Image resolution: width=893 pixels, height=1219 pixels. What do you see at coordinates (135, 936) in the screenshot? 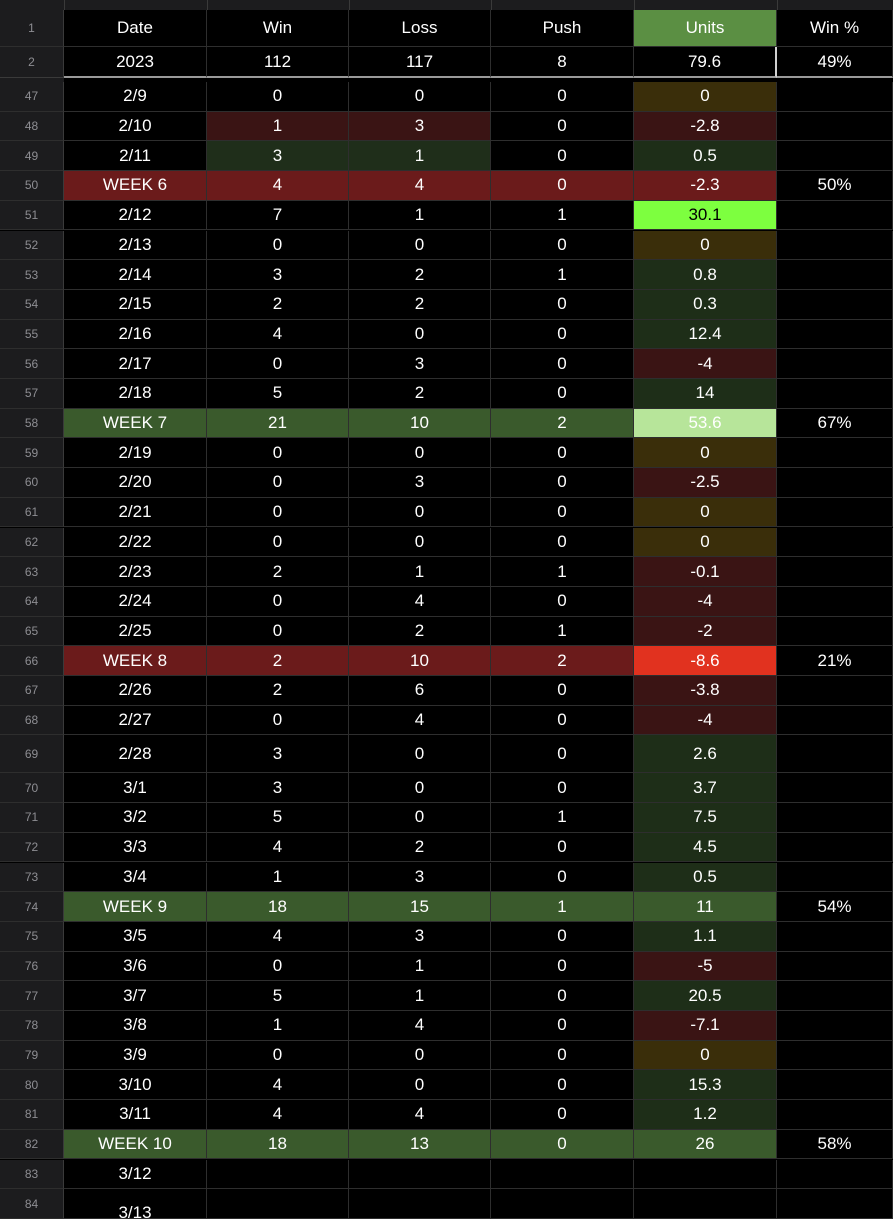
I see `cell-date: 3/5` at bounding box center [135, 936].